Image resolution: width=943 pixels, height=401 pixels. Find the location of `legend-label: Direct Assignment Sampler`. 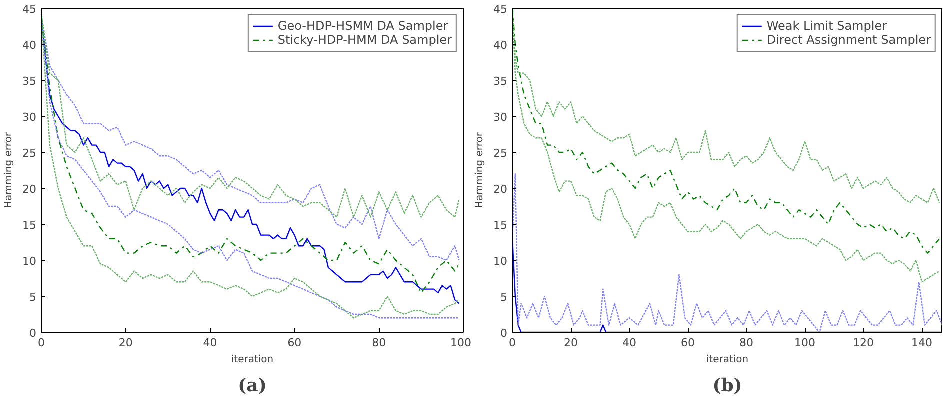

legend-label: Direct Assignment Sampler is located at coordinates (848, 40).